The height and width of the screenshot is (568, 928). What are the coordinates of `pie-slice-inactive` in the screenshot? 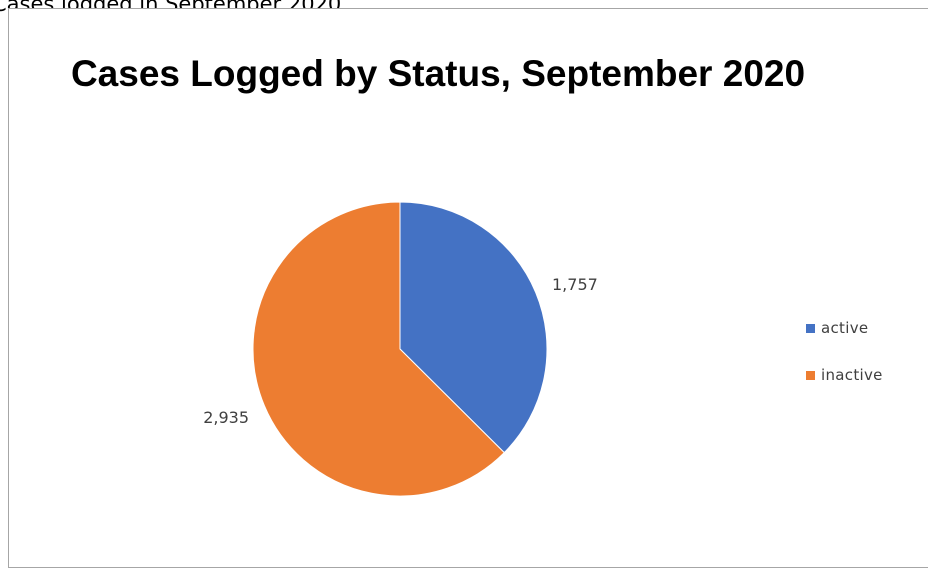 It's located at (378, 349).